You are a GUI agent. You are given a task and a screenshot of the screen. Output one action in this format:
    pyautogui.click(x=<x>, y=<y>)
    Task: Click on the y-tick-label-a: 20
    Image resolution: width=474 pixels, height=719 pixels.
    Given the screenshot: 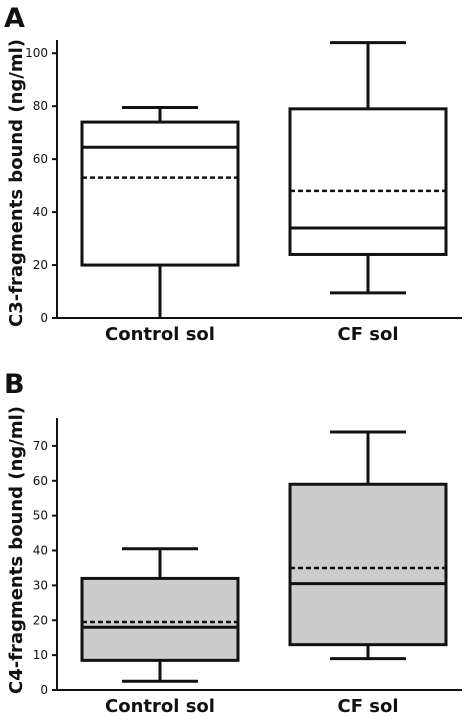 What is the action you would take?
    pyautogui.click(x=40, y=265)
    